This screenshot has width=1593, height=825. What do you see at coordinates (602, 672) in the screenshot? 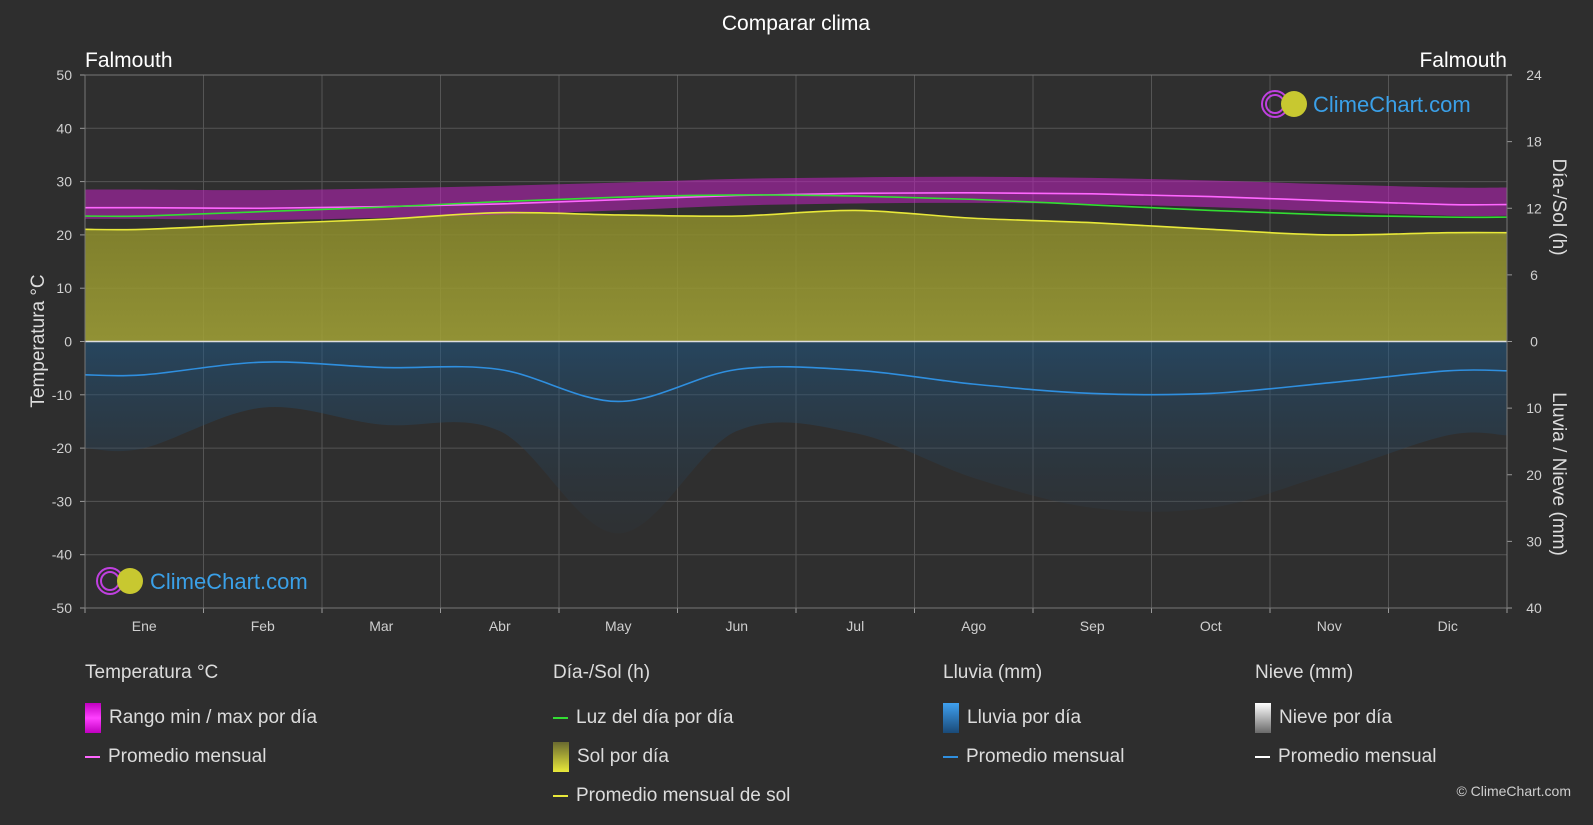
I see `legend-sun-heading: Día-/Sol (h)` at bounding box center [602, 672].